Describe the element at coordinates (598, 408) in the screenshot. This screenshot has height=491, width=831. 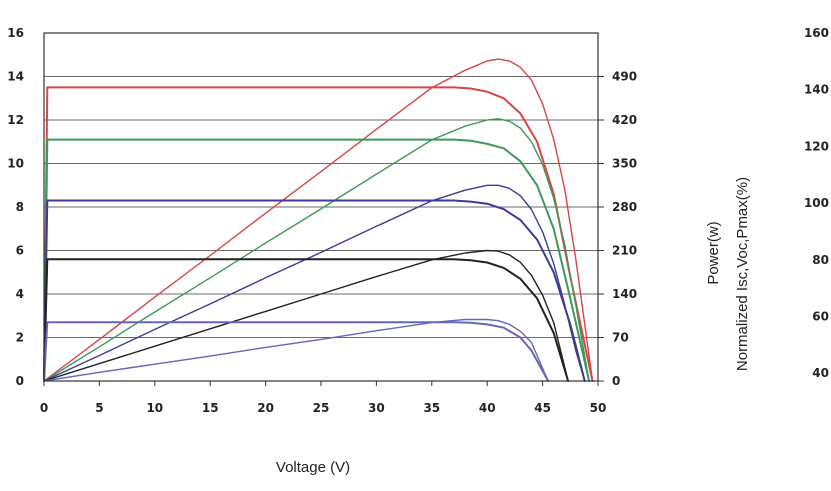
I see `x-tick-label: 50` at that location.